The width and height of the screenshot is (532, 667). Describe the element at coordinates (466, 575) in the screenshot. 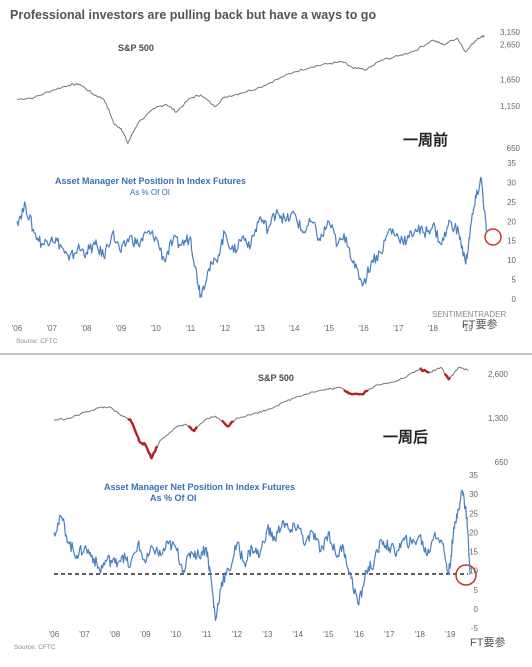

I see `bottom-latest-circle` at that location.